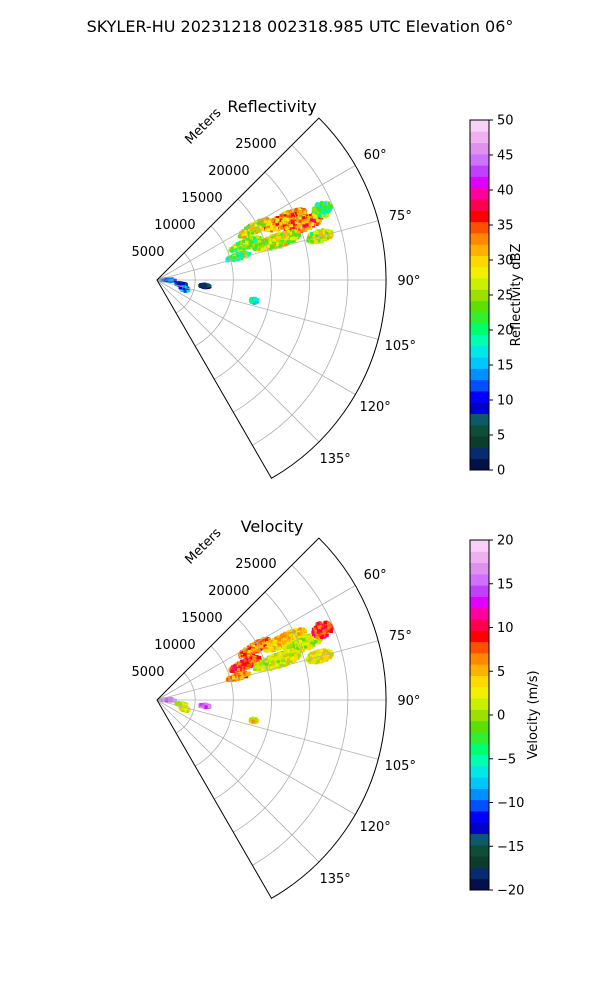 This screenshot has height=1000, width=600. Describe the element at coordinates (505, 261) in the screenshot. I see `colorbar-tick-label: 30` at that location.